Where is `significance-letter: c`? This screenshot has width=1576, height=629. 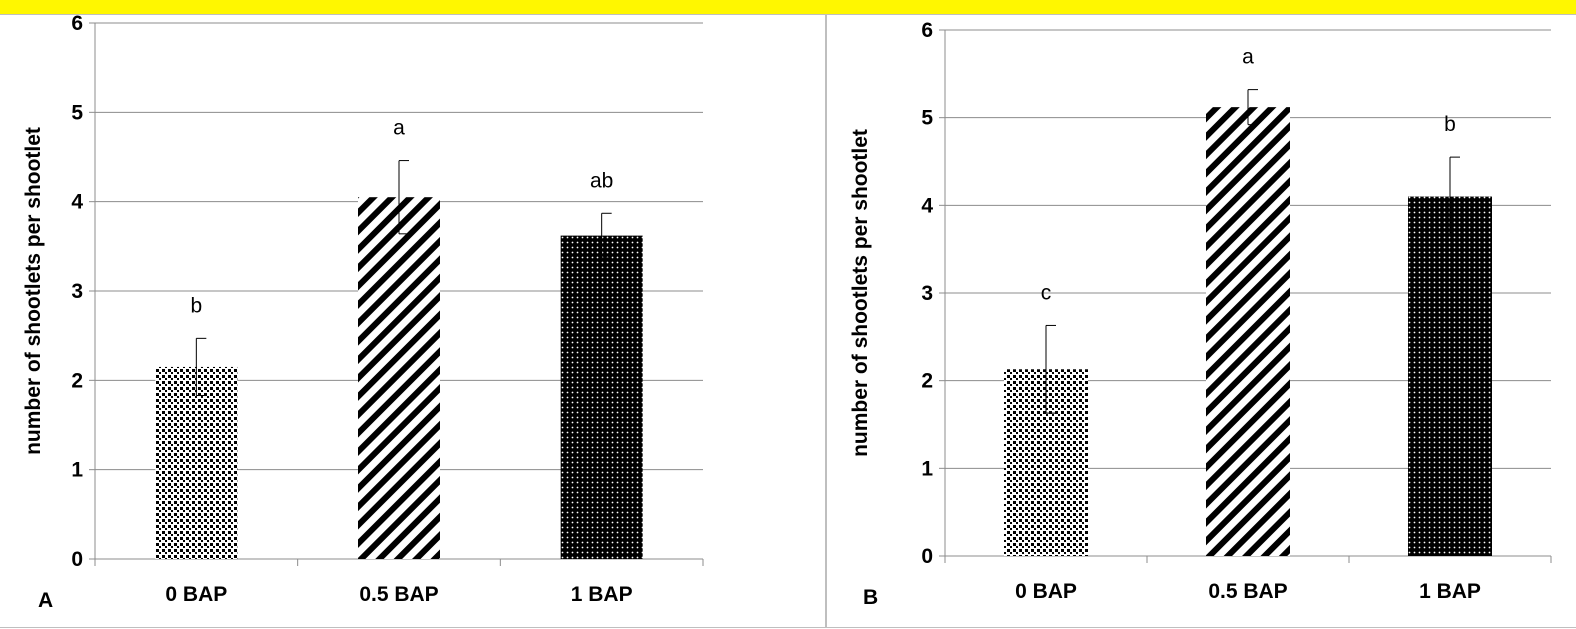
significance-letter: c is located at coordinates (1046, 292).